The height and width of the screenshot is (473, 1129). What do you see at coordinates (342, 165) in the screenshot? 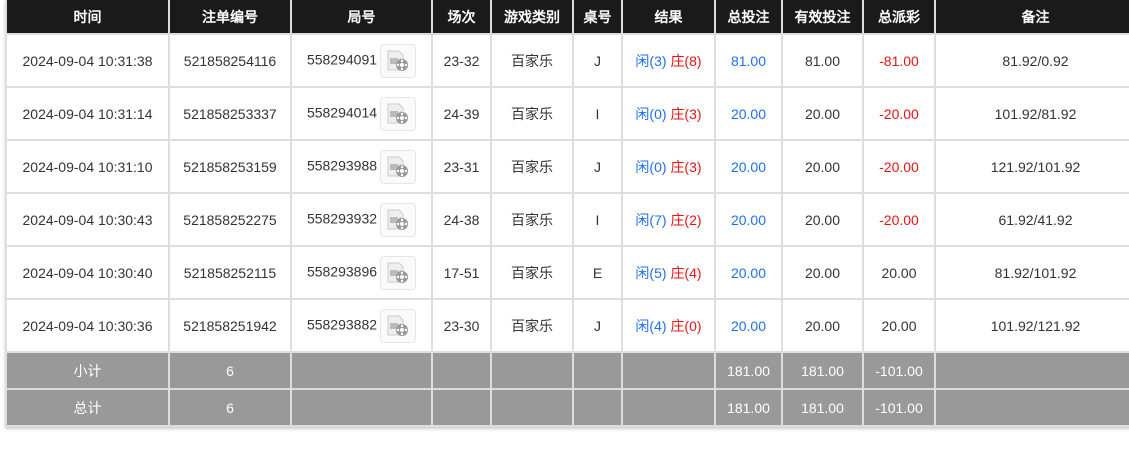
I see `round-number: 558293988` at bounding box center [342, 165].